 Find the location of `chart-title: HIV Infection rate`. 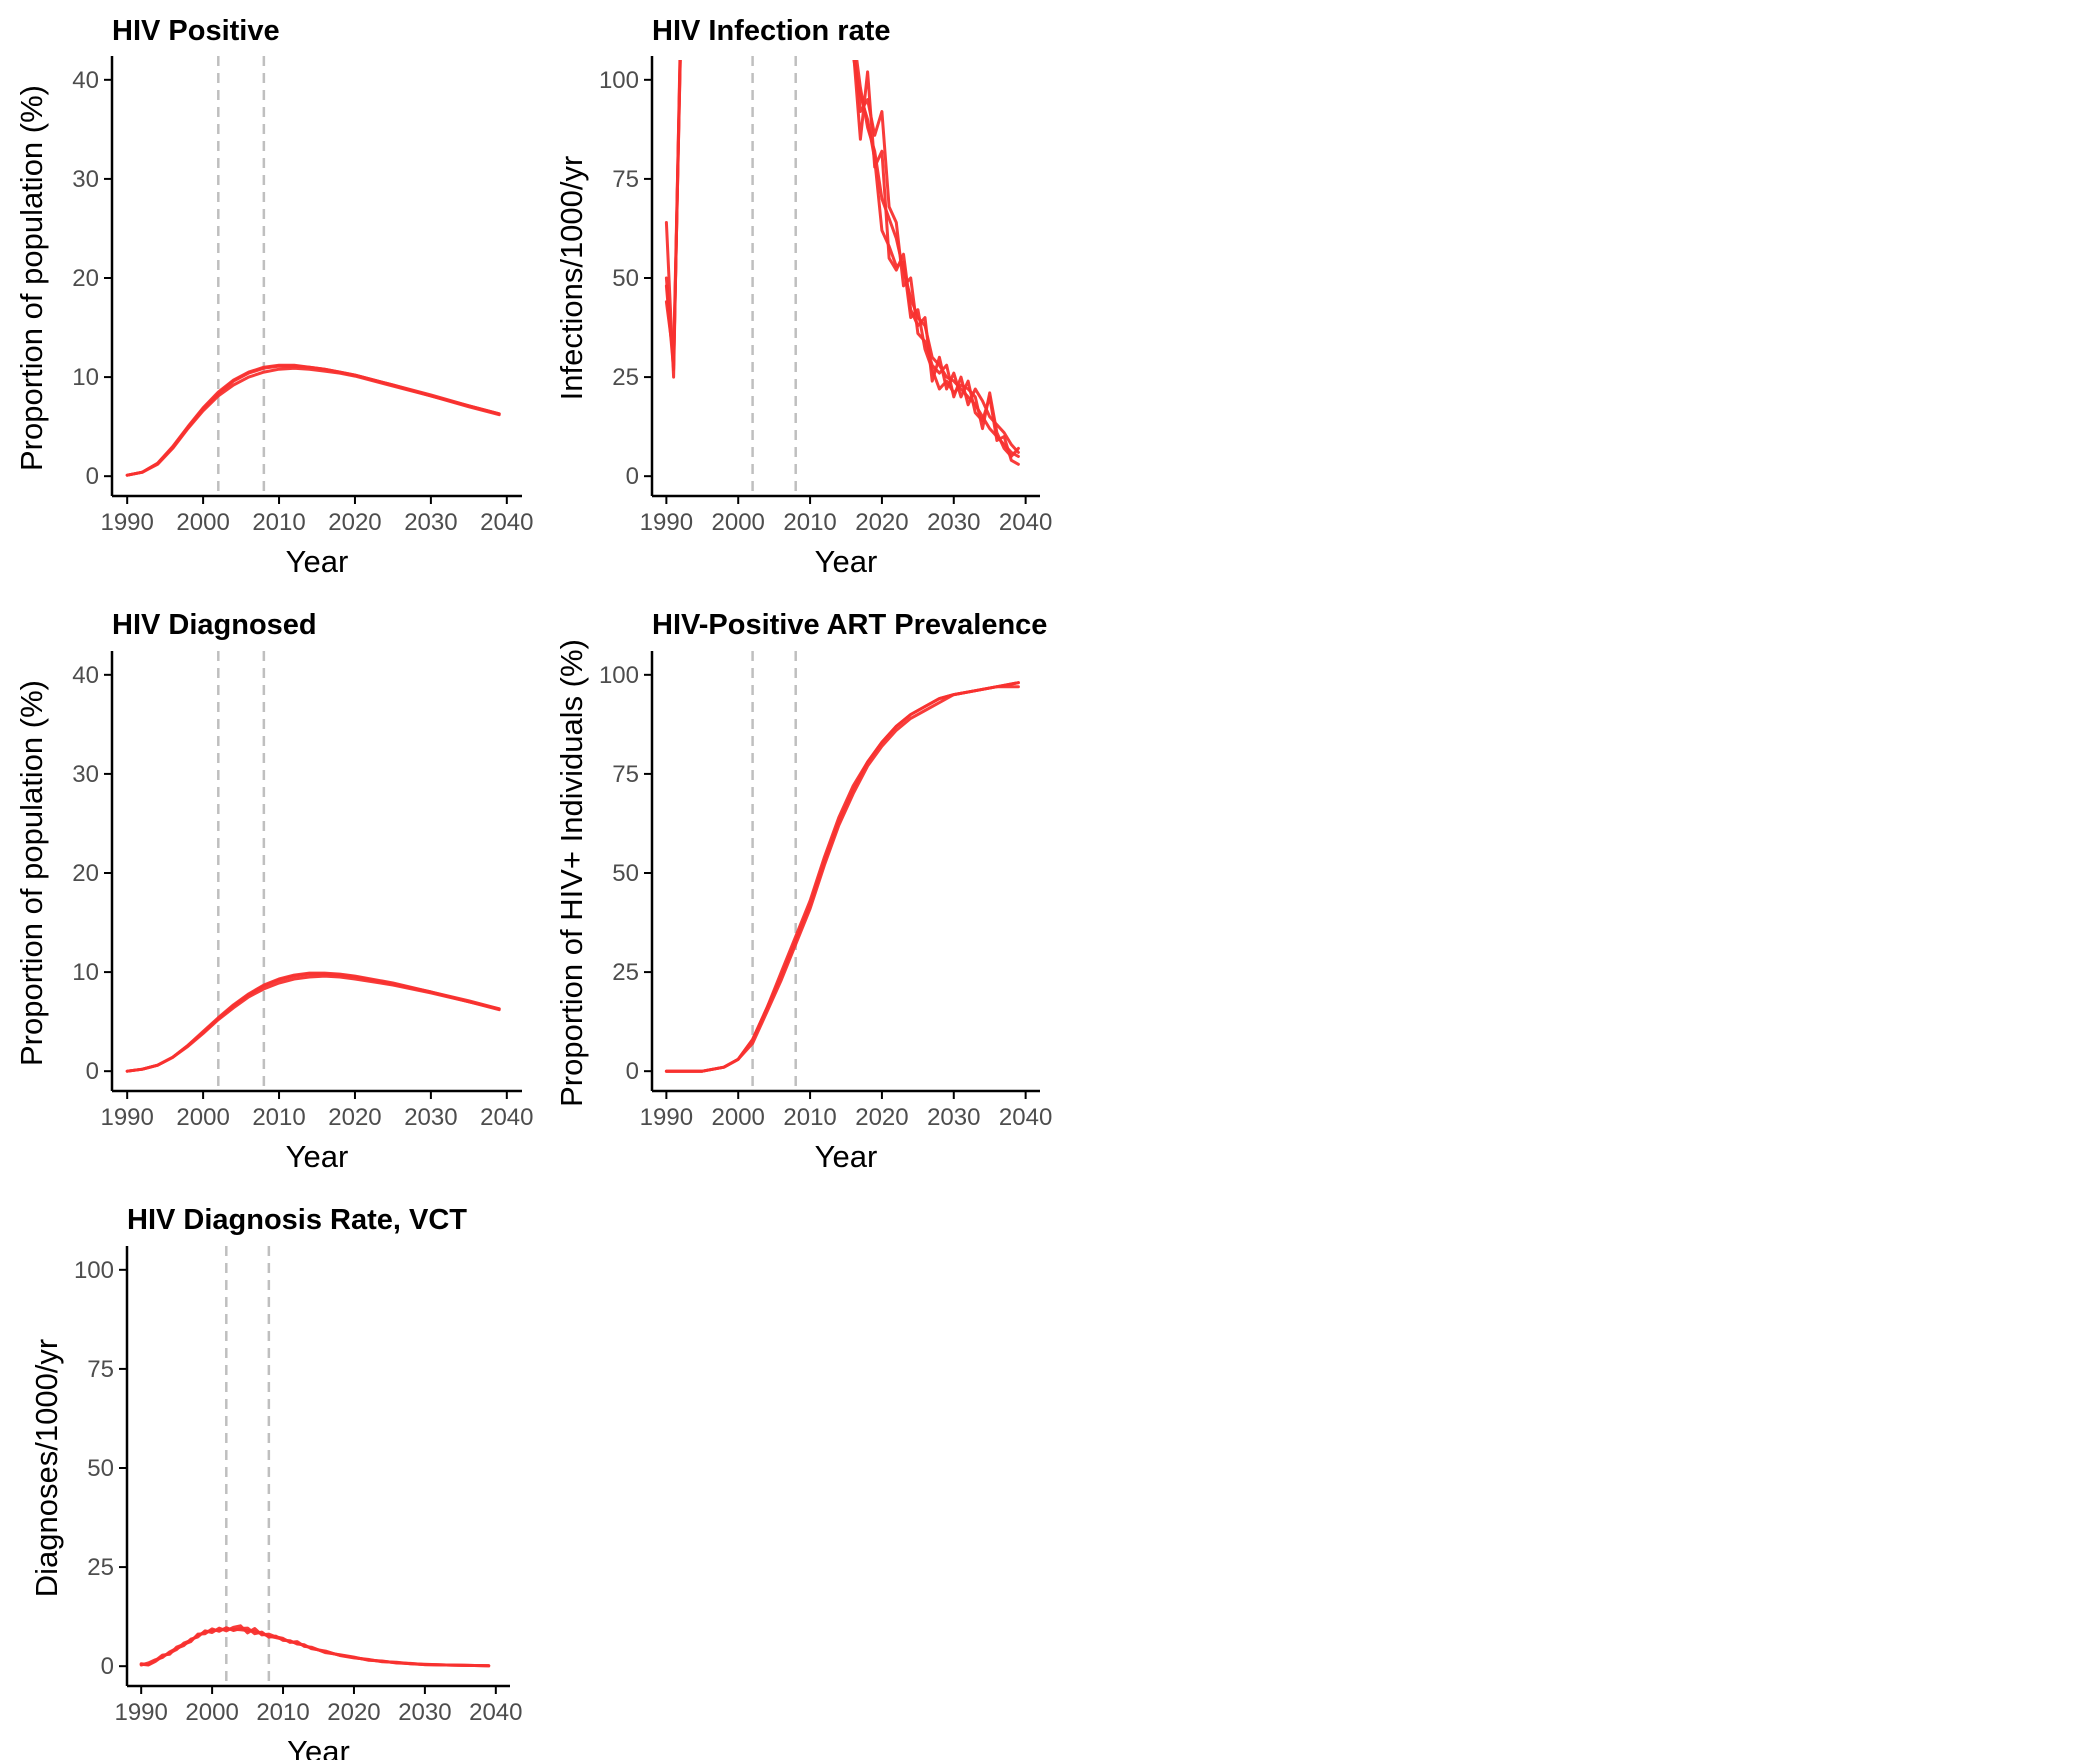

chart-title: HIV Infection rate is located at coordinates (771, 31).